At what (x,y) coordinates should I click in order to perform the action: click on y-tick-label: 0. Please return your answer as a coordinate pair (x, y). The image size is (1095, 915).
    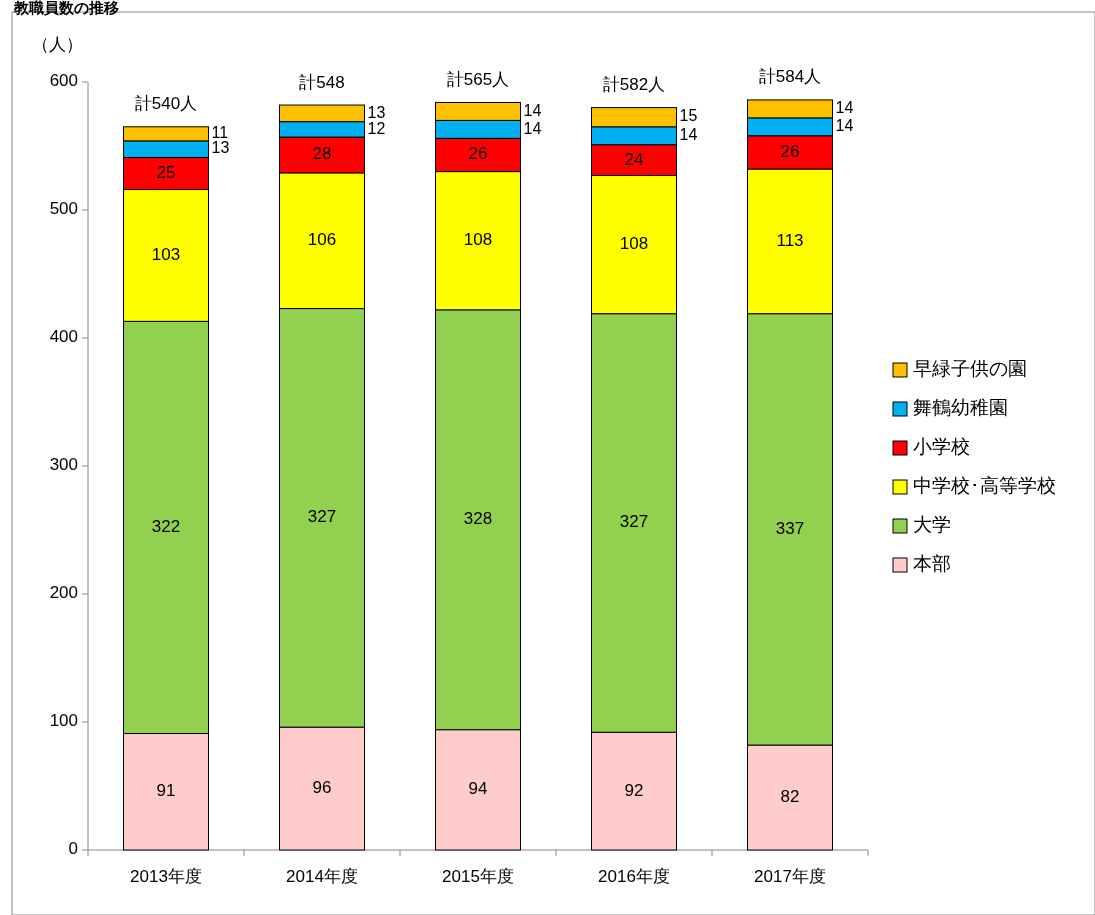
    Looking at the image, I should click on (73, 849).